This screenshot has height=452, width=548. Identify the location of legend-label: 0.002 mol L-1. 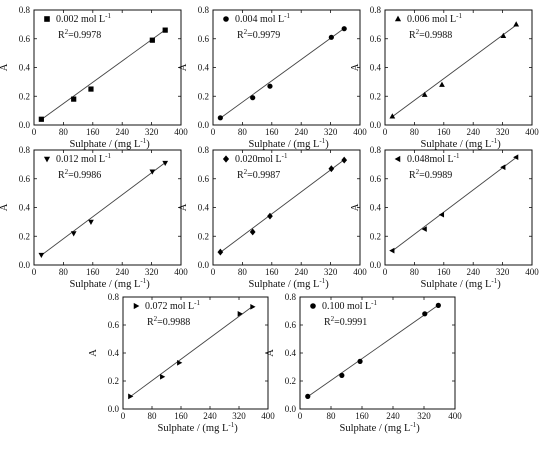
(84, 18).